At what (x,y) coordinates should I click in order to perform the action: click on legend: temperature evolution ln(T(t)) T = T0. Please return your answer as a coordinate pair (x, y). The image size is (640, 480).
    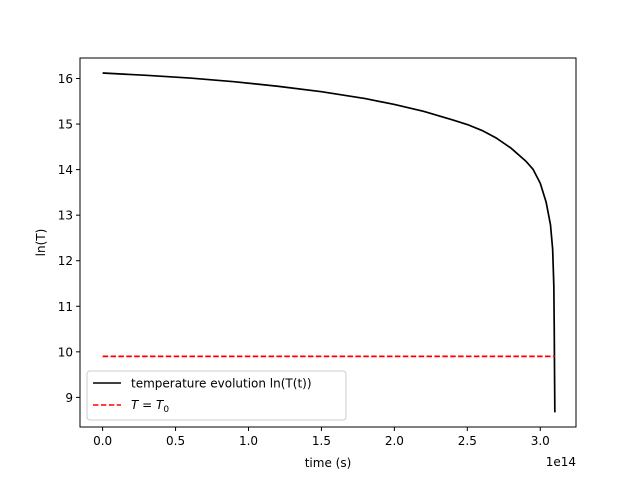
    Looking at the image, I should click on (216, 395).